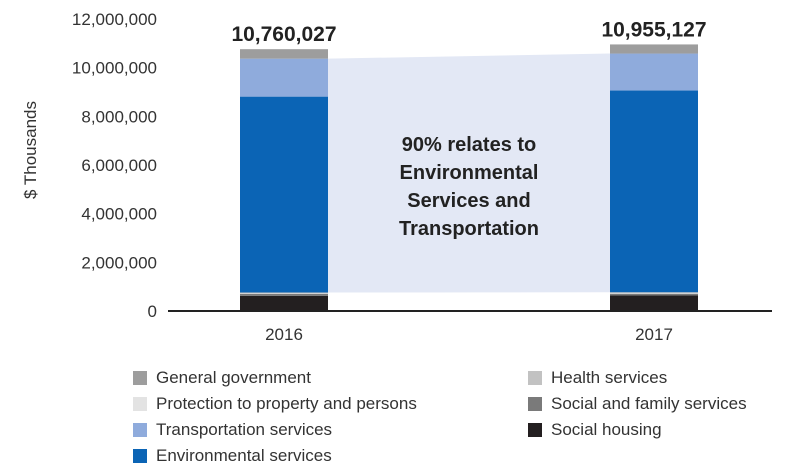 The width and height of the screenshot is (791, 468). I want to click on annotation-line: Services and, so click(468, 201).